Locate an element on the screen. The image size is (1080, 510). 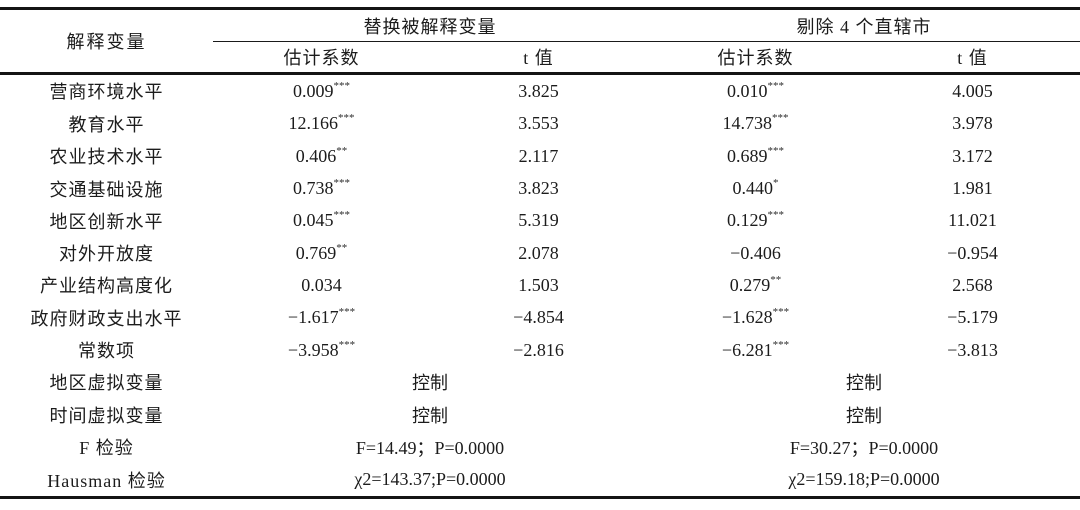
coefficient-cell: 0.440* is located at coordinates (755, 188).